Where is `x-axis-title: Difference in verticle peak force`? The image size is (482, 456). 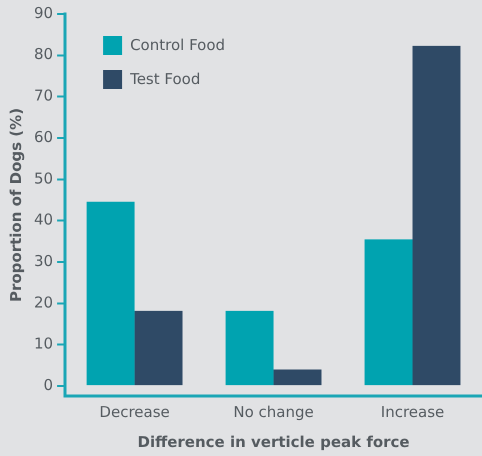 x-axis-title: Difference in verticle peak force is located at coordinates (273, 441).